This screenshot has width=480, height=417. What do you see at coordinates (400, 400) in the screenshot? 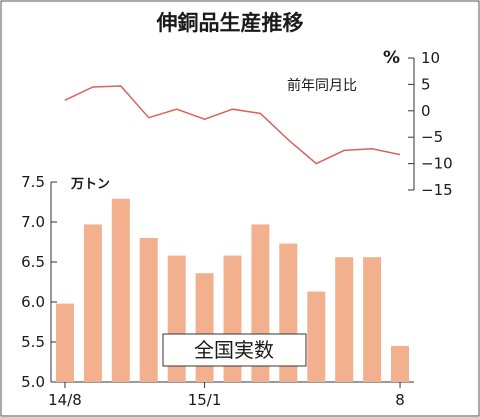
I see `x-tick-label: 8` at bounding box center [400, 400].